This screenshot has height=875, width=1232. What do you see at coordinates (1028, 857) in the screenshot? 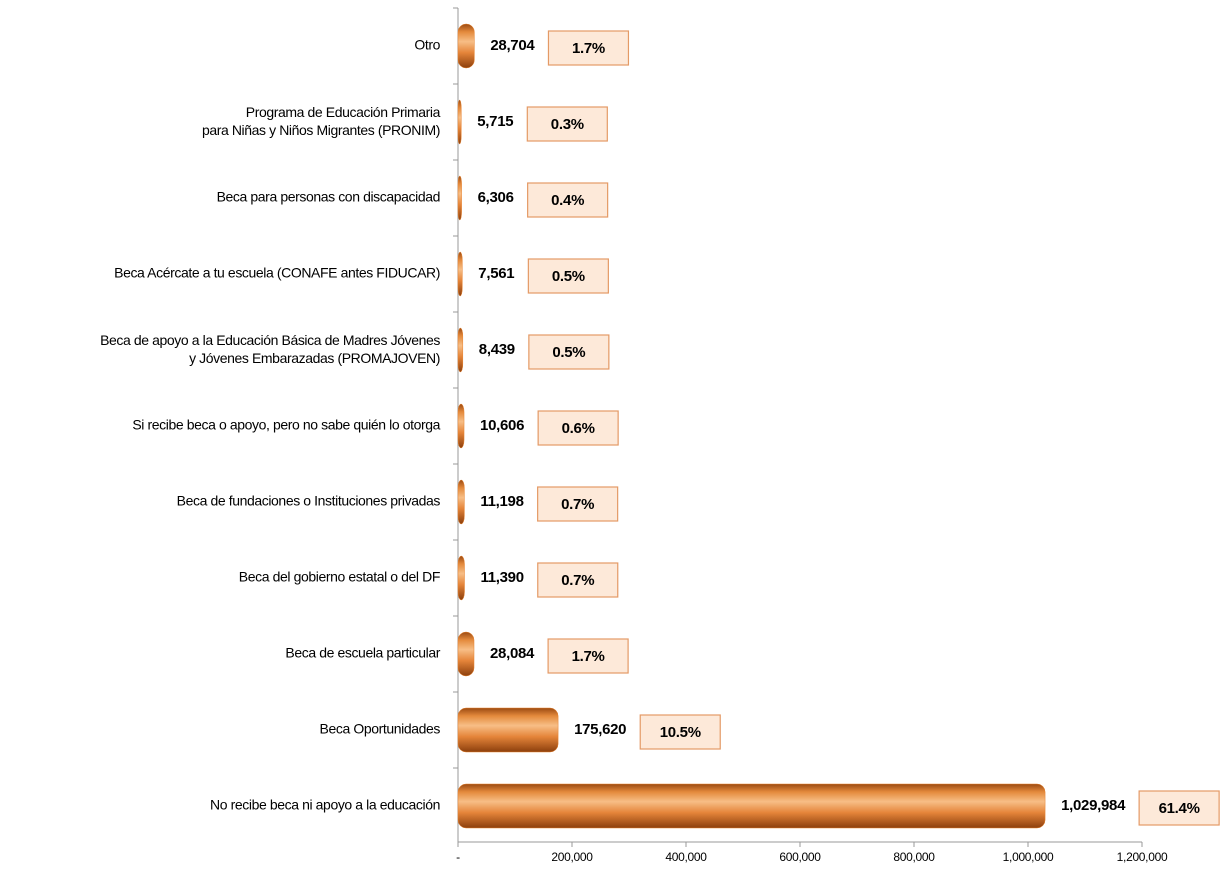
I see `x-tick-label: 1,000,000` at bounding box center [1028, 857].